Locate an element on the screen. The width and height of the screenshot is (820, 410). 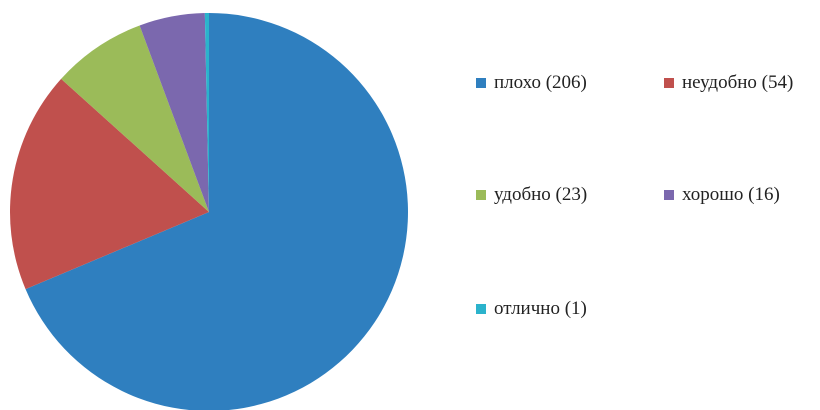
pie-slice-neudobno is located at coordinates (109, 184).